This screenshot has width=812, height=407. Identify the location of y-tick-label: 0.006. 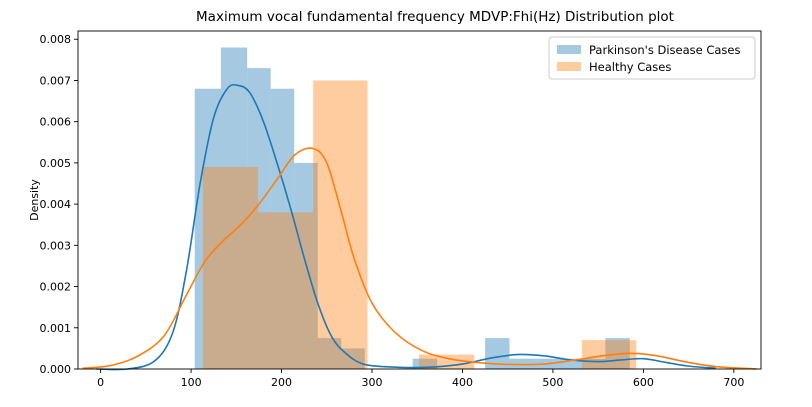
(56, 122).